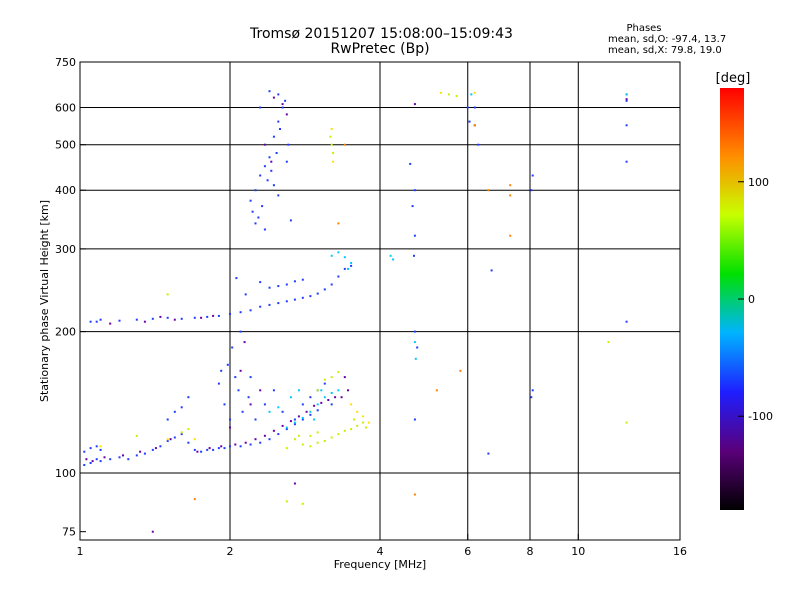 The image size is (800, 600). What do you see at coordinates (65, 249) in the screenshot?
I see `y-tick-label: 300` at bounding box center [65, 249].